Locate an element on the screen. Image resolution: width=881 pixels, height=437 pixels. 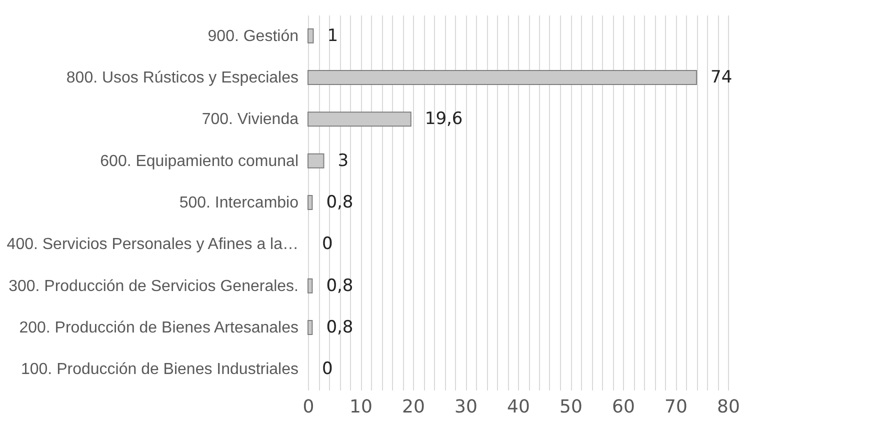
x-tick-label: 50 is located at coordinates (571, 407).